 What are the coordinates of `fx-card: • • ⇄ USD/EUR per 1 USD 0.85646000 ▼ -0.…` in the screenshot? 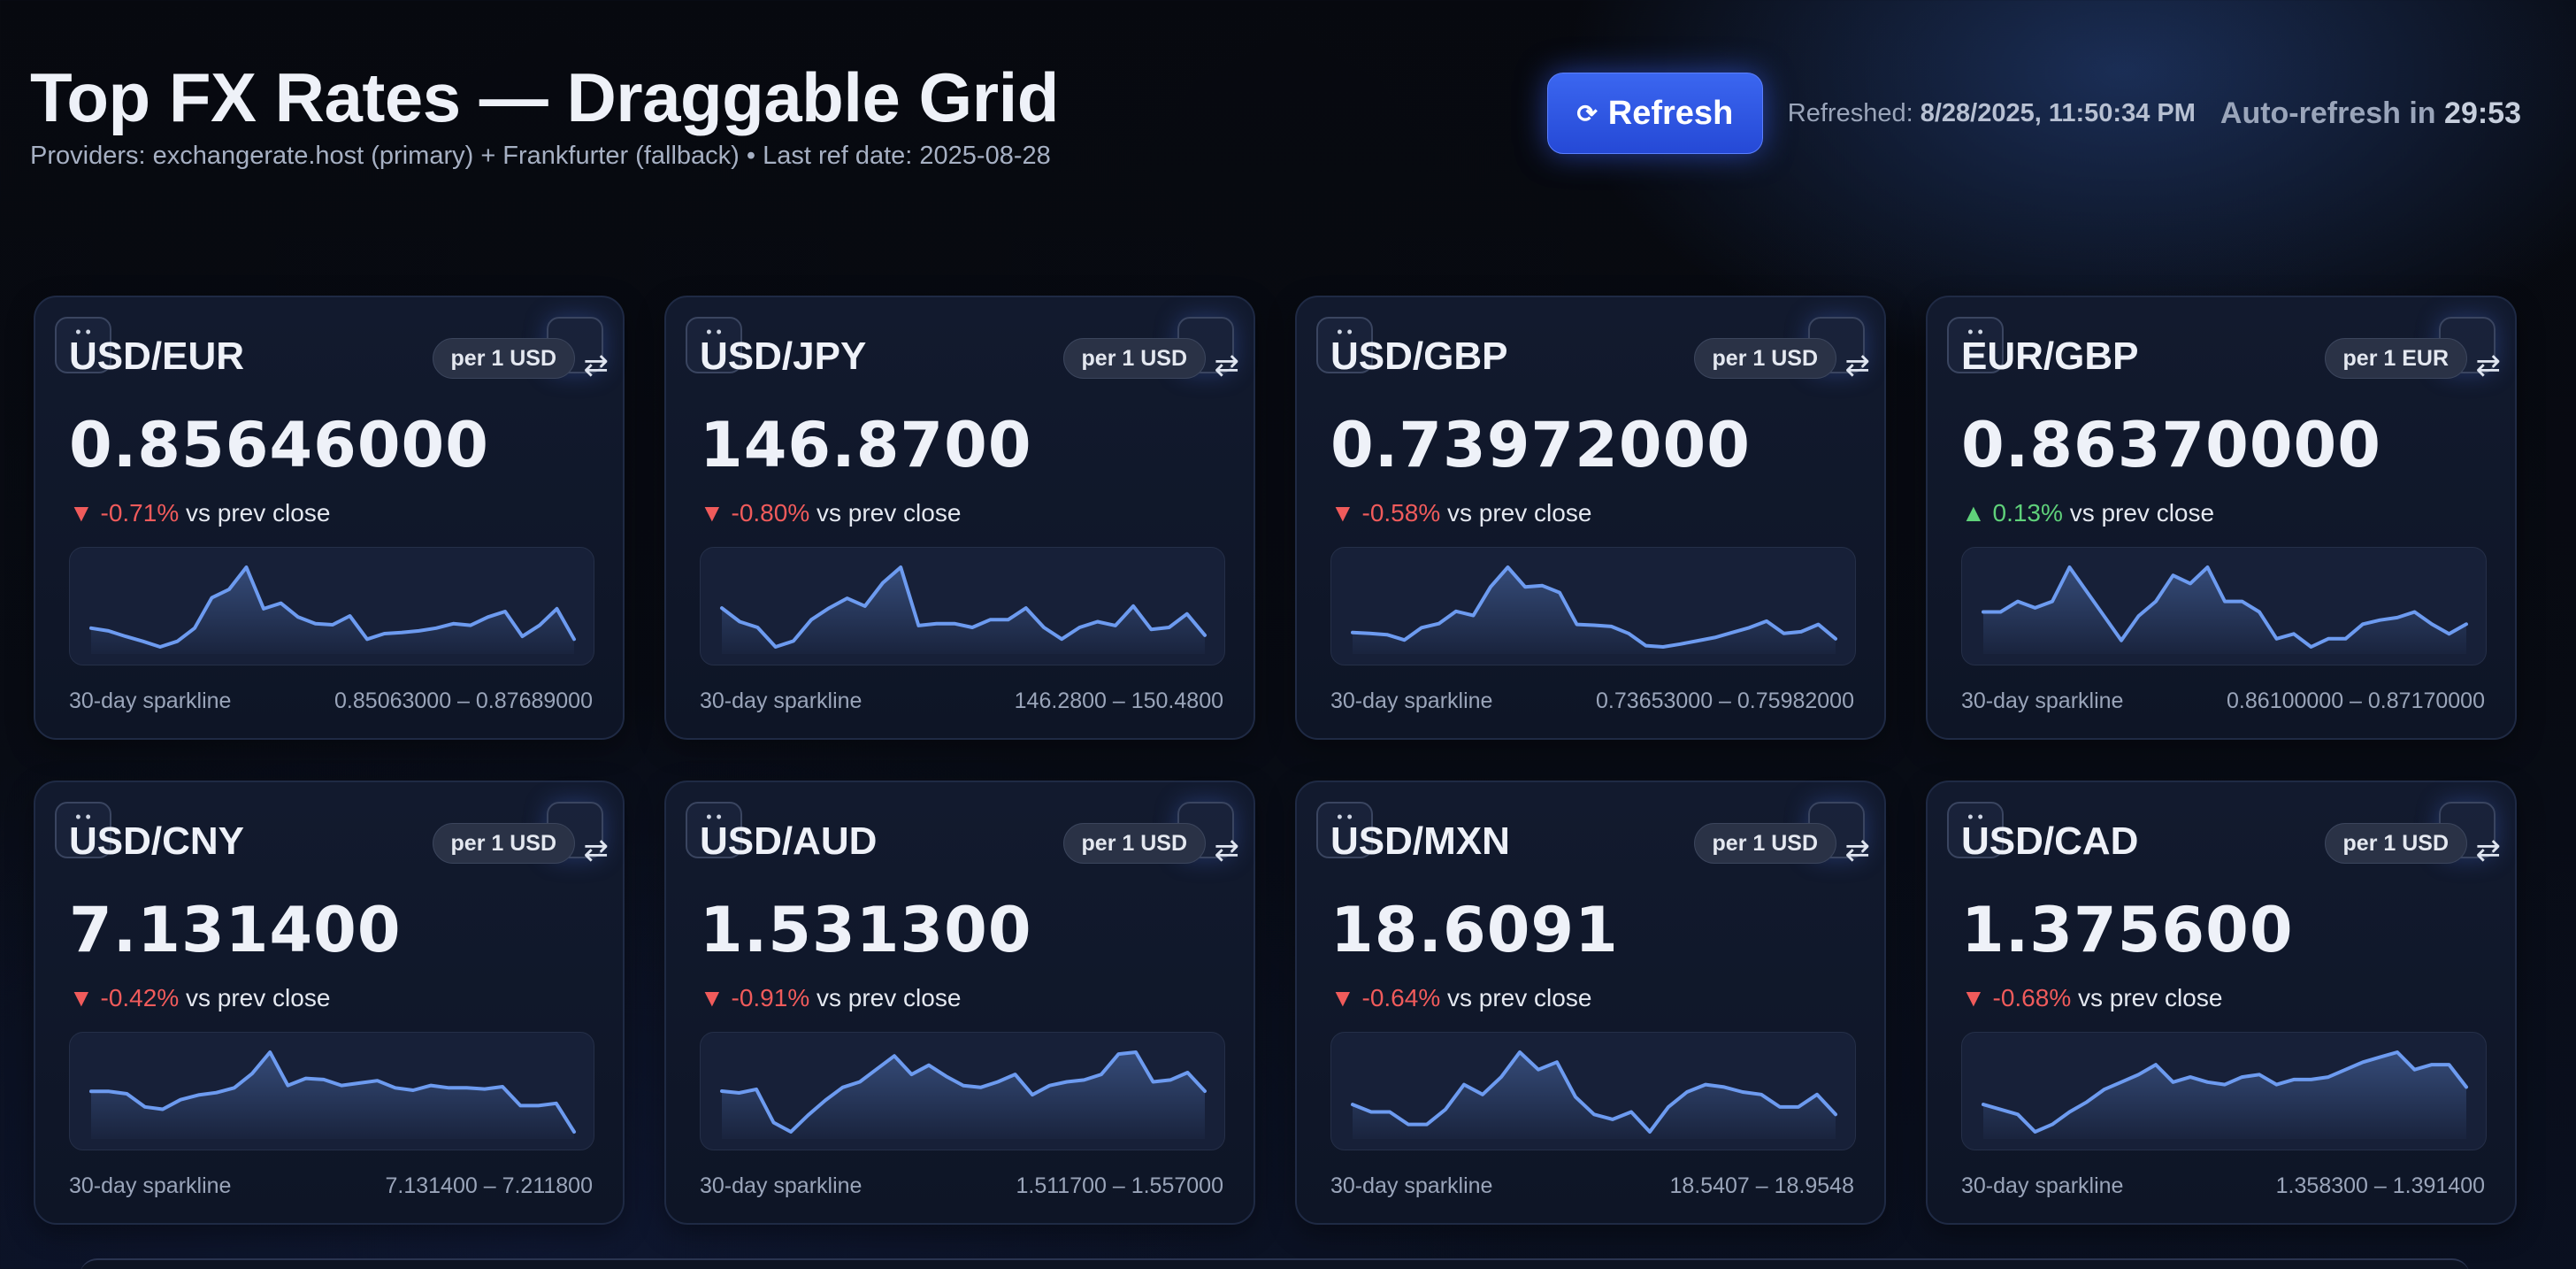 It's located at (329, 518).